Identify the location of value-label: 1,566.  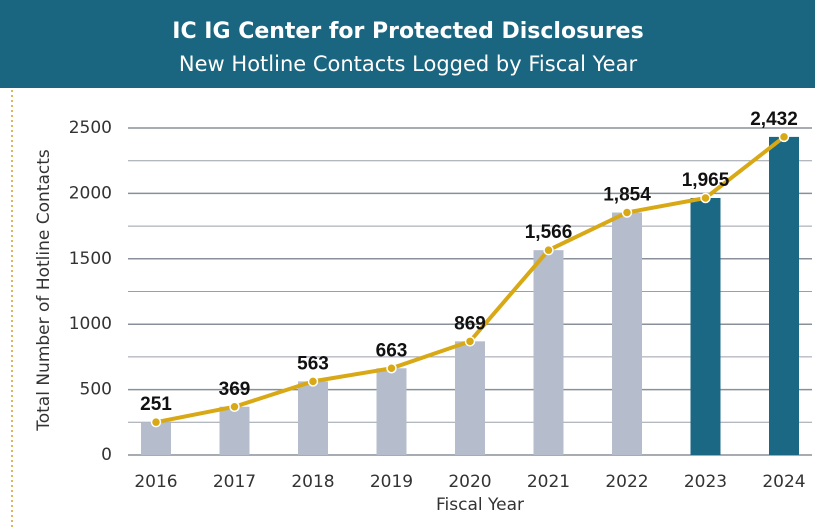
(549, 232).